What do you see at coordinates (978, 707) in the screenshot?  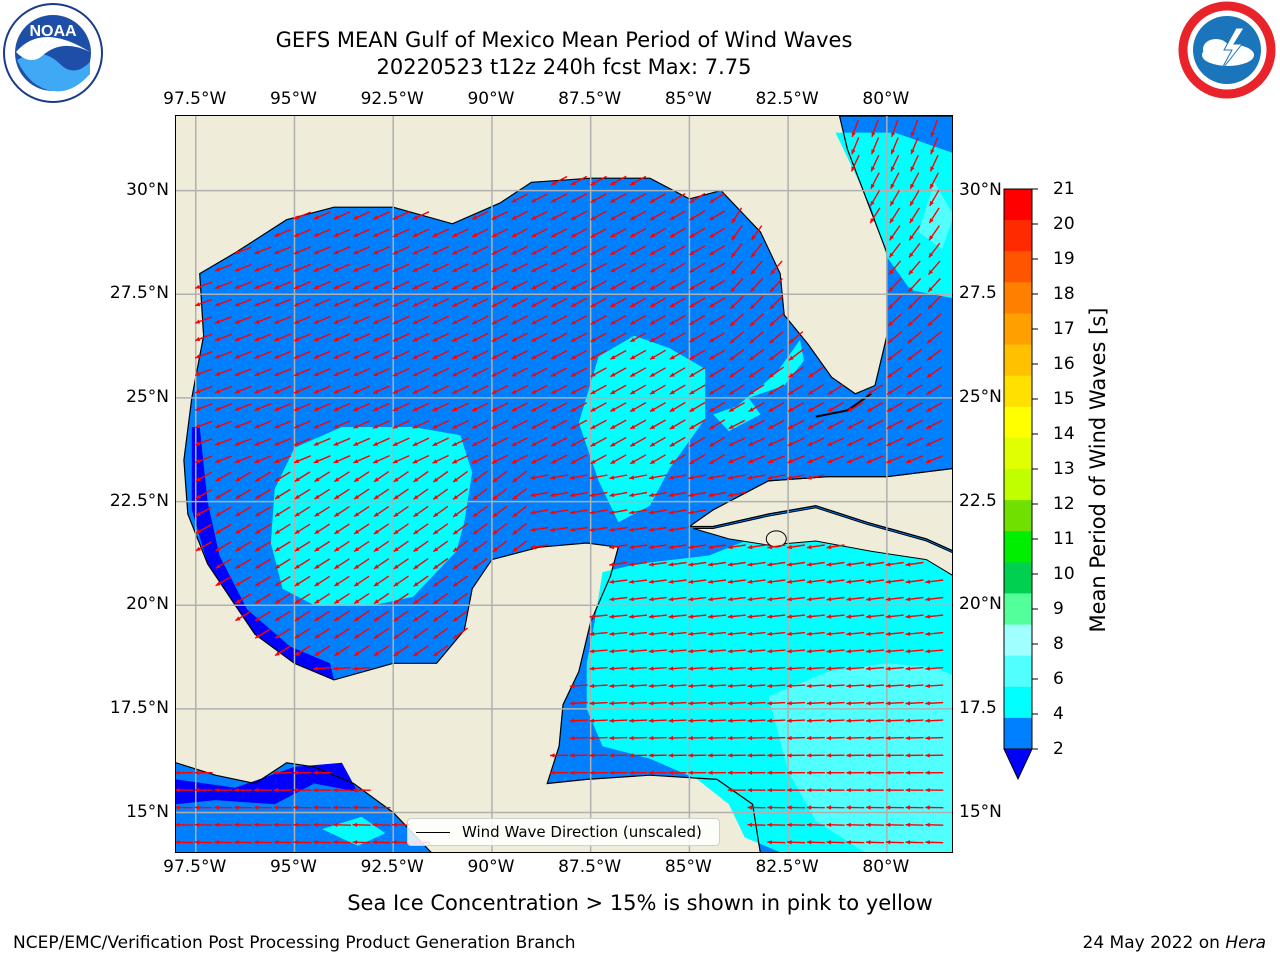 I see `lat-tick-right: 17.5` at bounding box center [978, 707].